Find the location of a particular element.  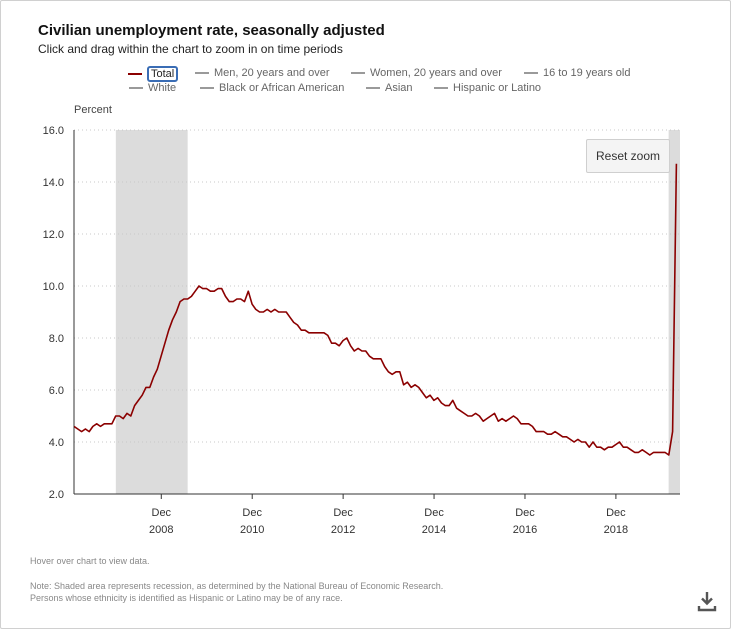

legend-label: Men, 20 years and over is located at coordinates (272, 73).